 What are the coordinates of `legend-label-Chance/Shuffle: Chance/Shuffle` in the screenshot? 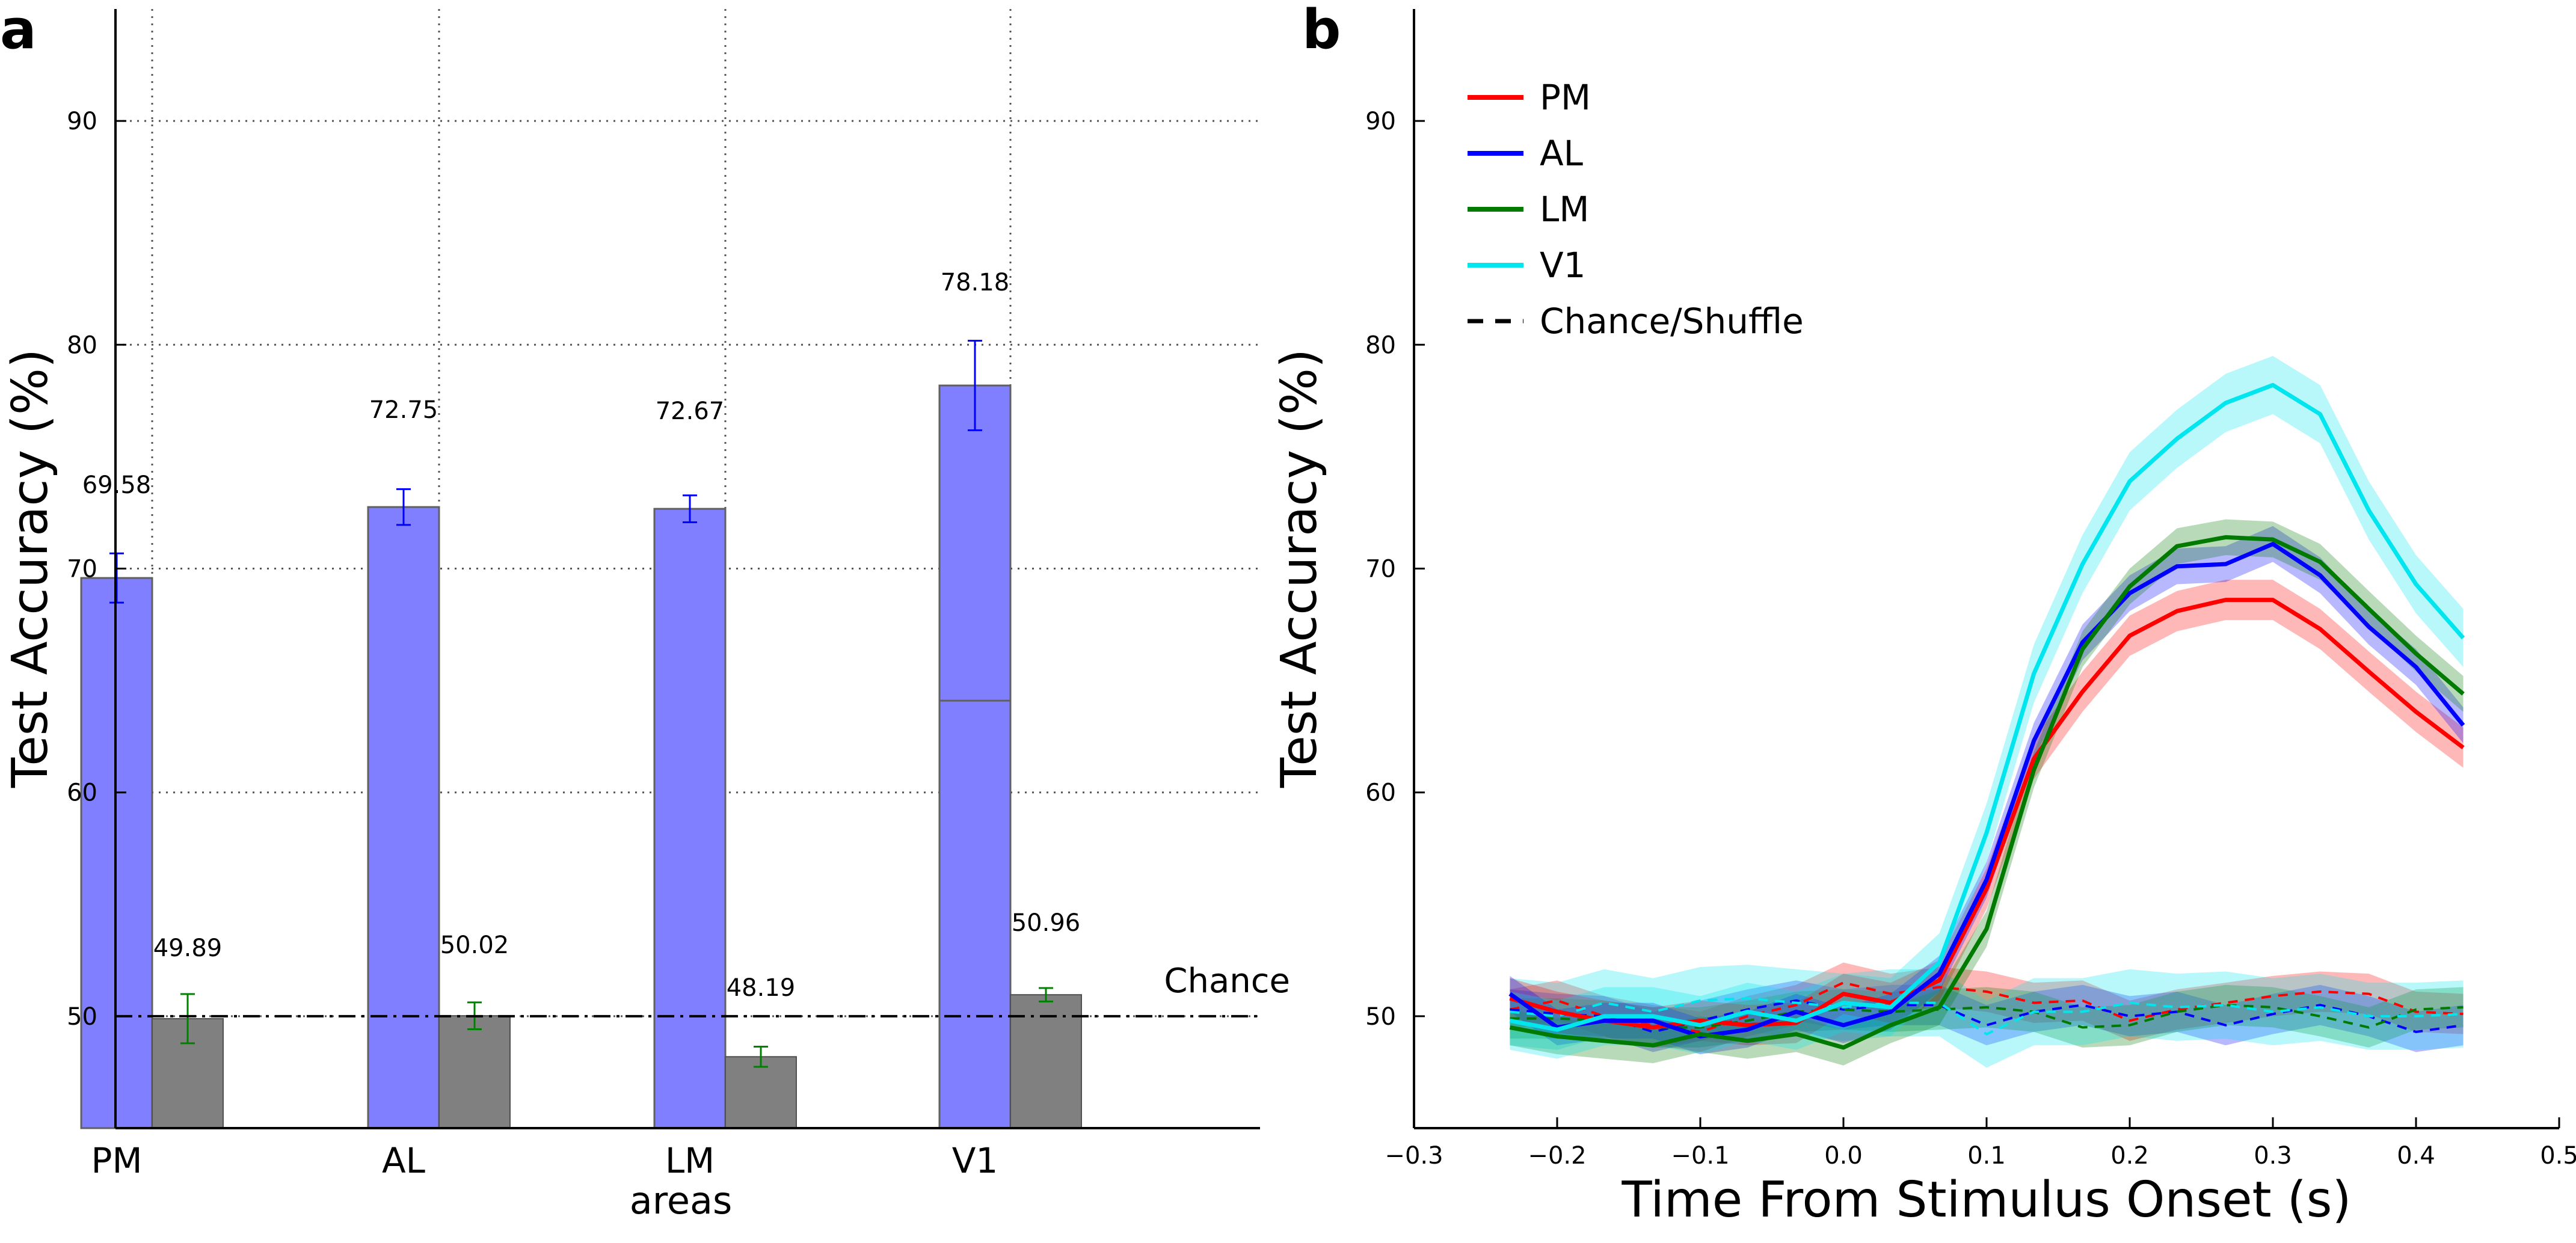 It's located at (1672, 321).